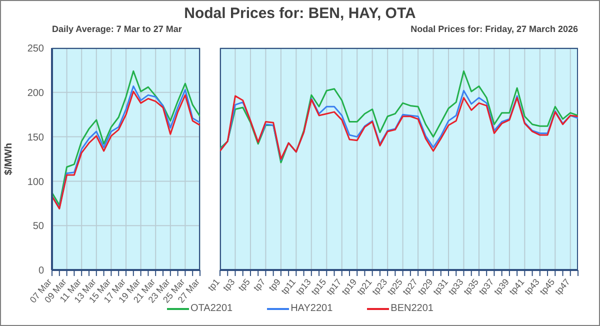 The width and height of the screenshot is (600, 326). I want to click on x-tick-label: tp1, so click(214, 284).